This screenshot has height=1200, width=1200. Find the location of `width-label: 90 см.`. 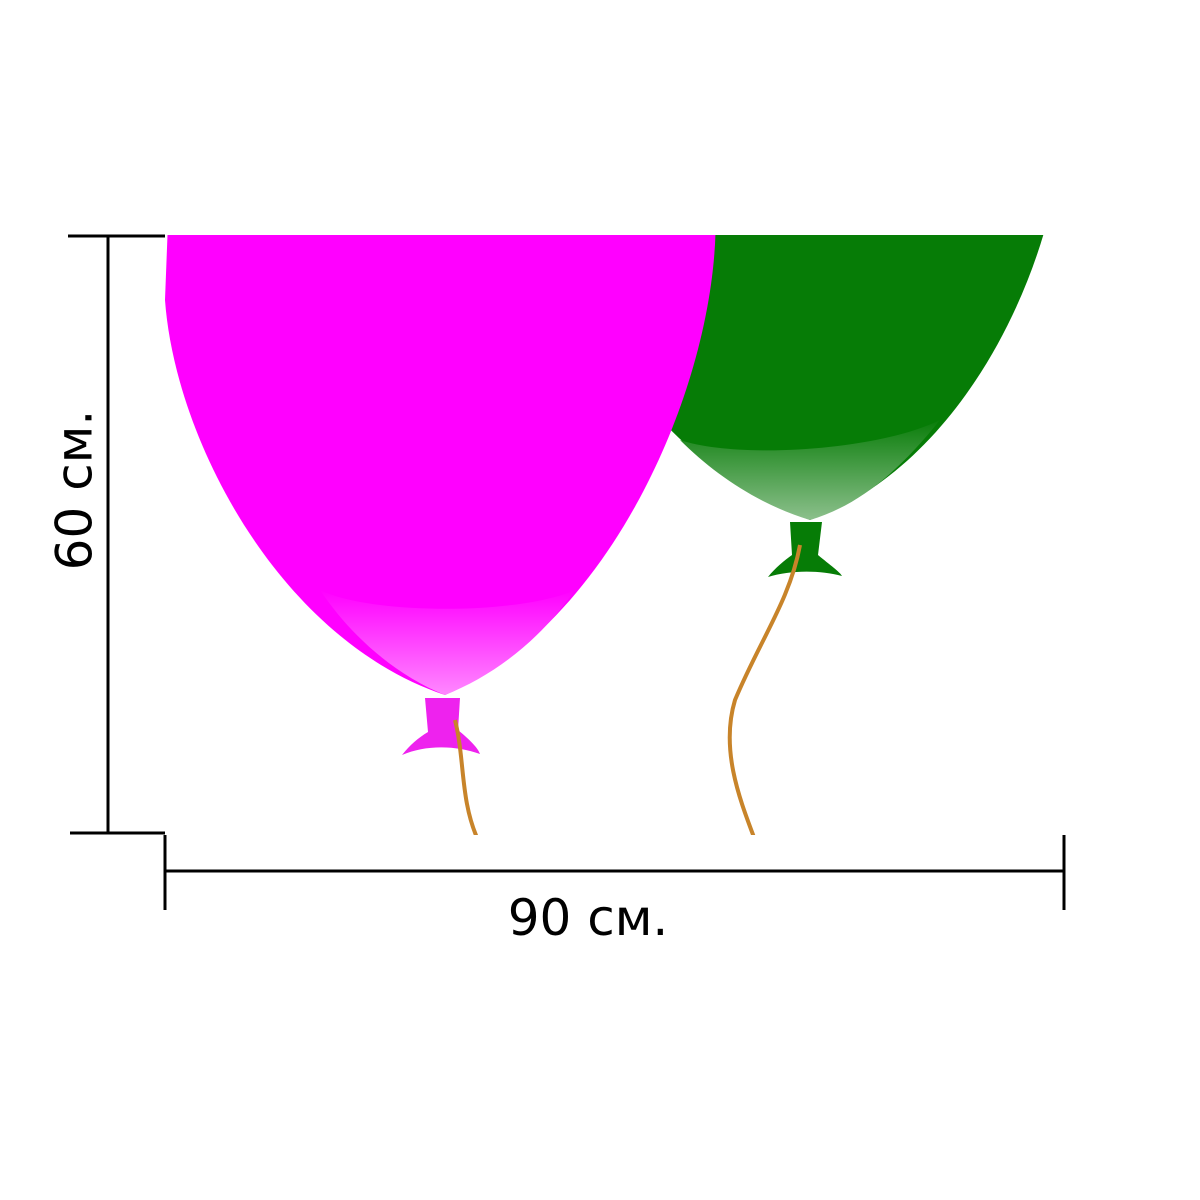

width-label: 90 см. is located at coordinates (588, 918).